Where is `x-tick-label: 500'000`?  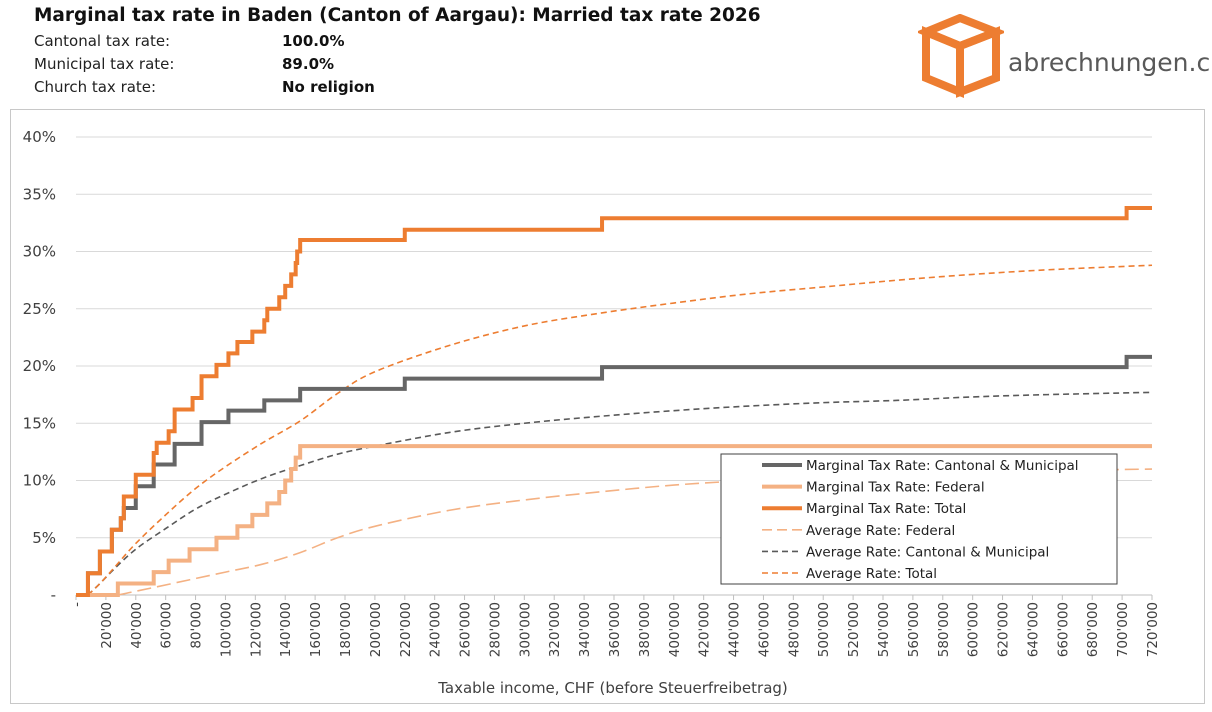
x-tick-label: 500'000 is located at coordinates (824, 629).